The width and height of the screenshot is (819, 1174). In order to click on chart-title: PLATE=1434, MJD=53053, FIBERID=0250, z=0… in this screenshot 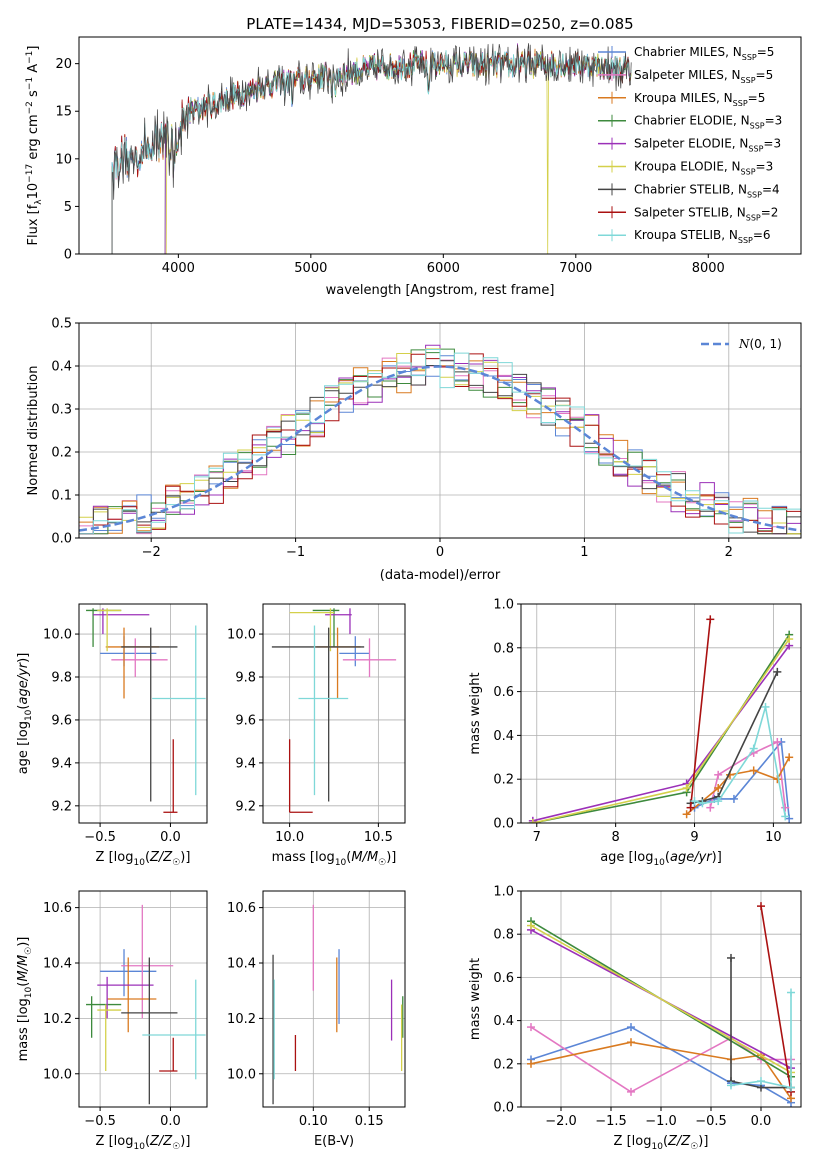, I will do `click(439, 24)`.